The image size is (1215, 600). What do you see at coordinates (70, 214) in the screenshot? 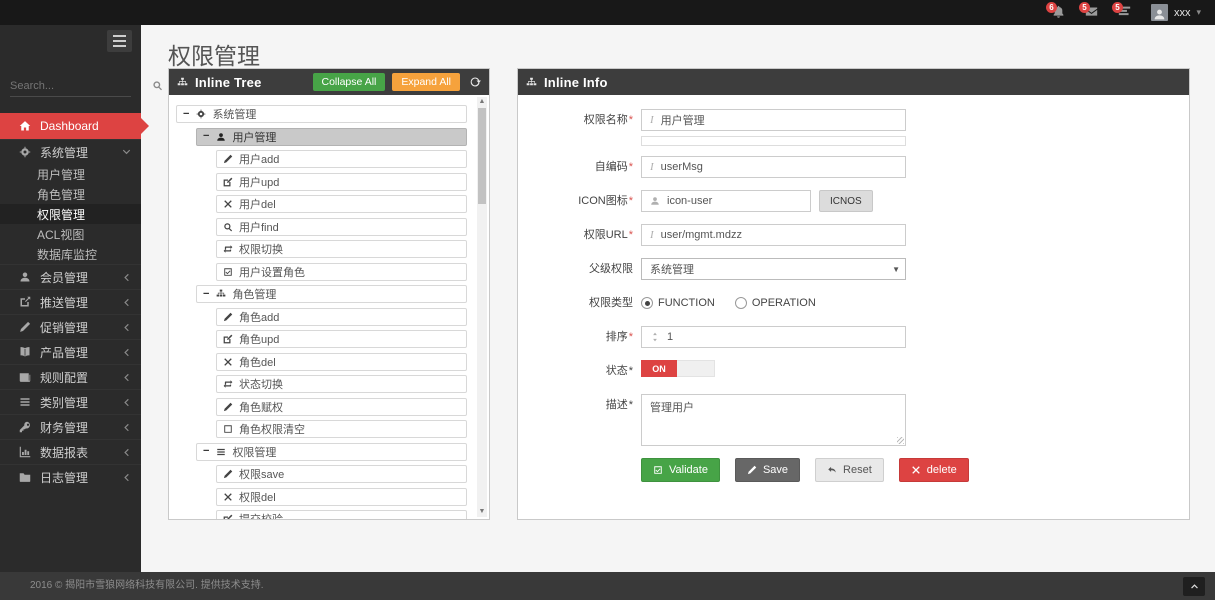
I see `submenu-item: 权限管理` at bounding box center [70, 214].